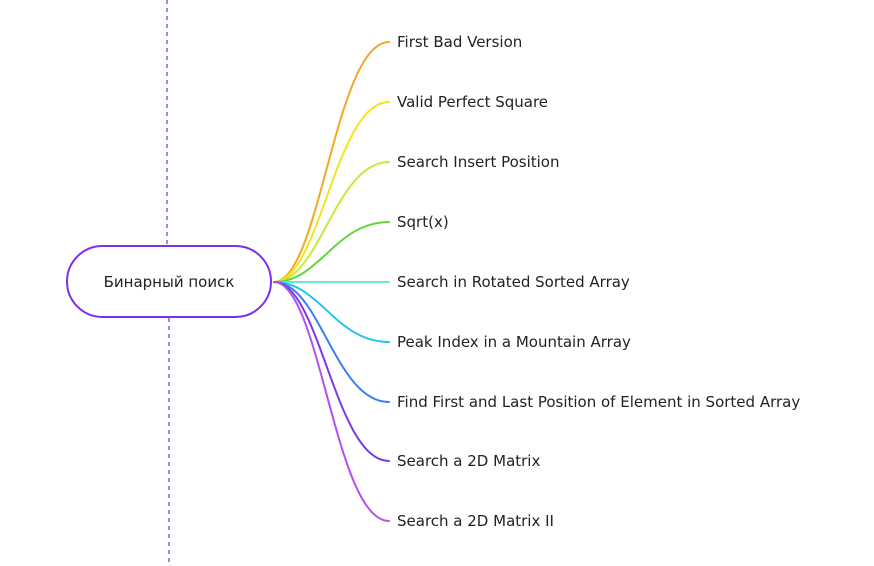 The image size is (874, 566). I want to click on branch-connectors, so click(331, 281).